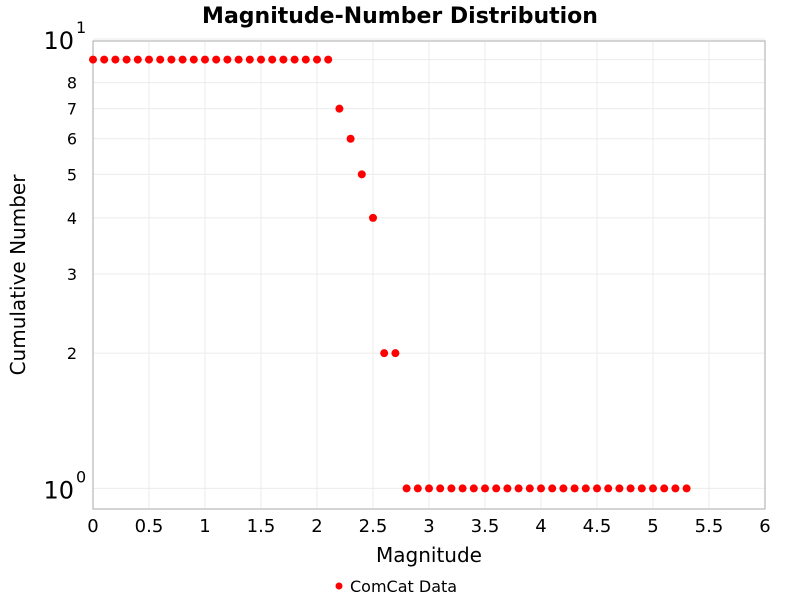 This screenshot has width=800, height=600. Describe the element at coordinates (81, 476) in the screenshot. I see `y-tick-exponent: 0` at that location.